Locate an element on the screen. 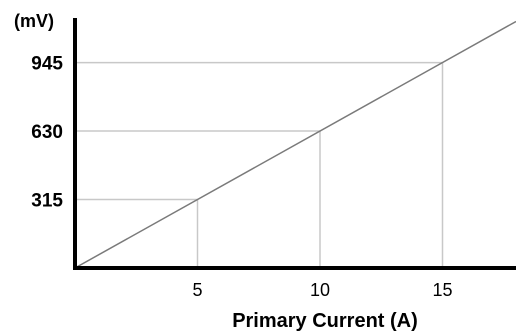 This screenshot has height=333, width=516. x-axis-label: Primary Current (A) is located at coordinates (325, 321).